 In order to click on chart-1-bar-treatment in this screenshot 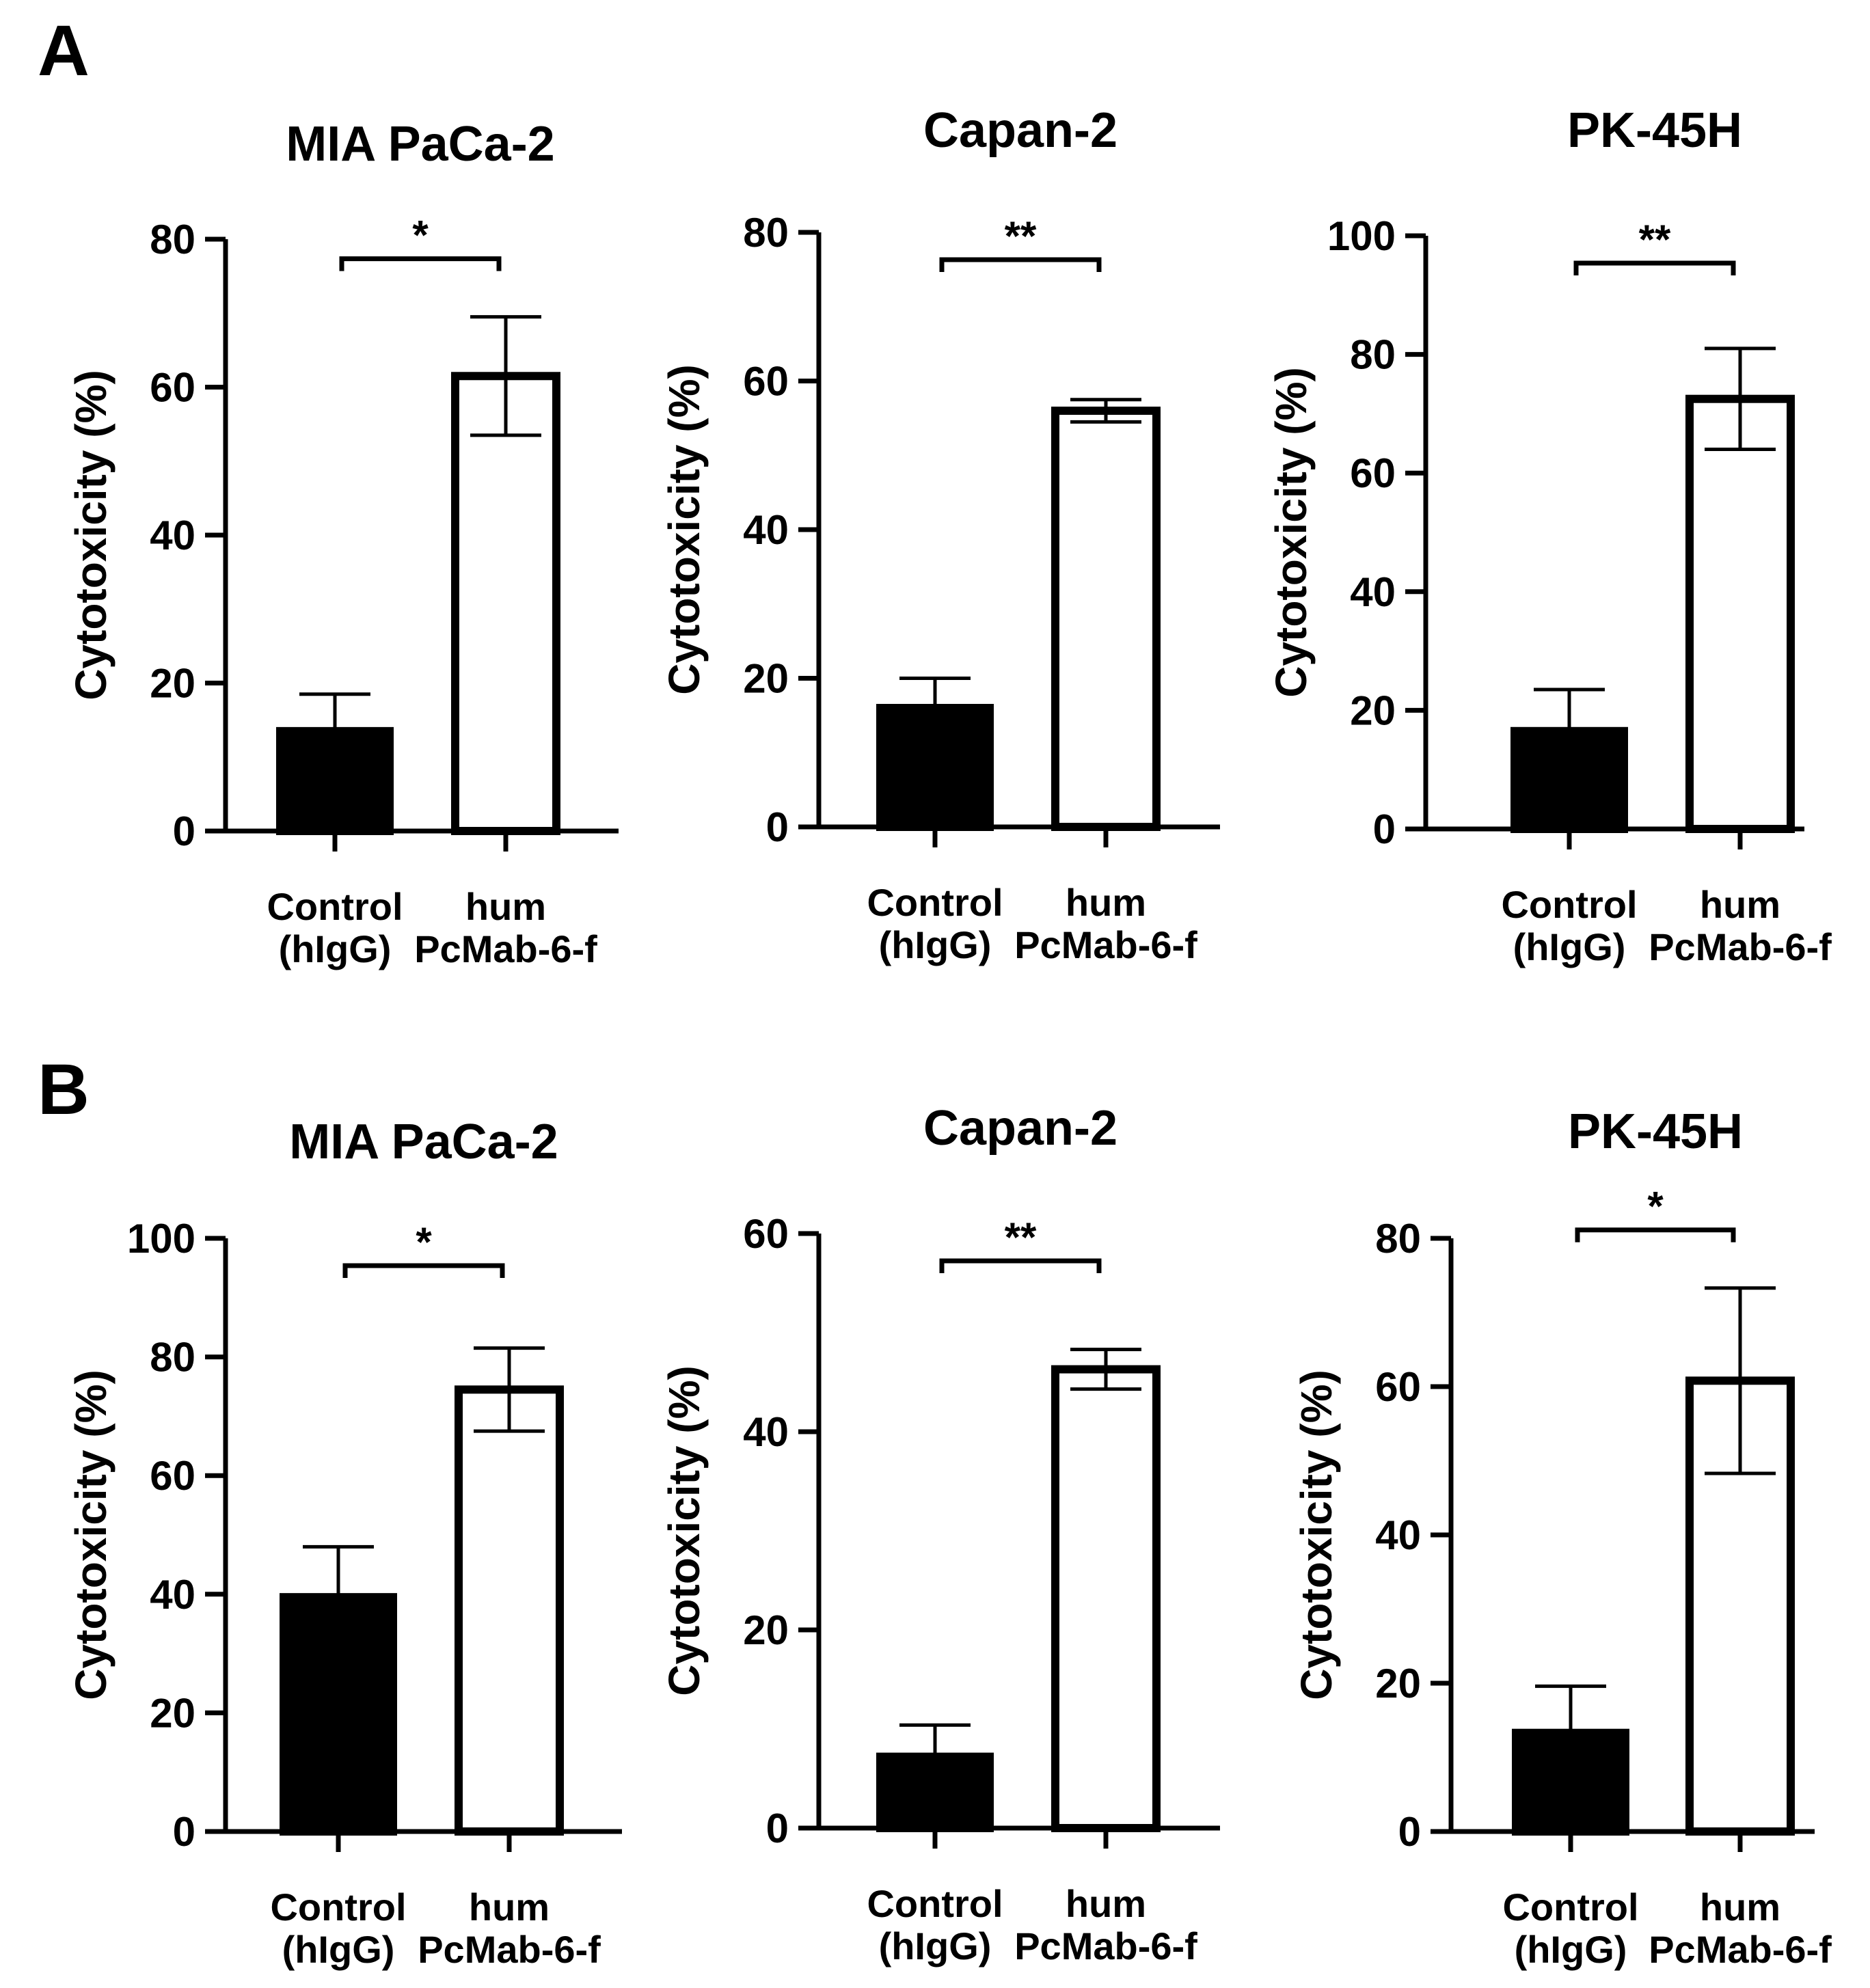, I will do `click(505, 603)`.